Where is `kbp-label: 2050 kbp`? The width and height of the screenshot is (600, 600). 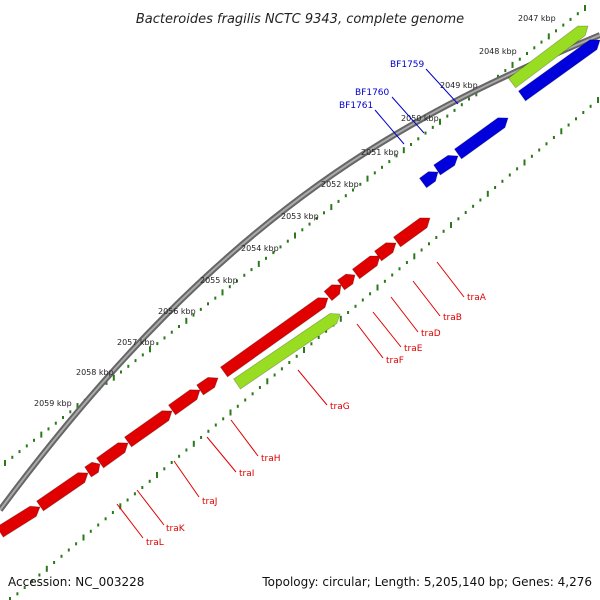 kbp-label: 2050 kbp is located at coordinates (420, 118).